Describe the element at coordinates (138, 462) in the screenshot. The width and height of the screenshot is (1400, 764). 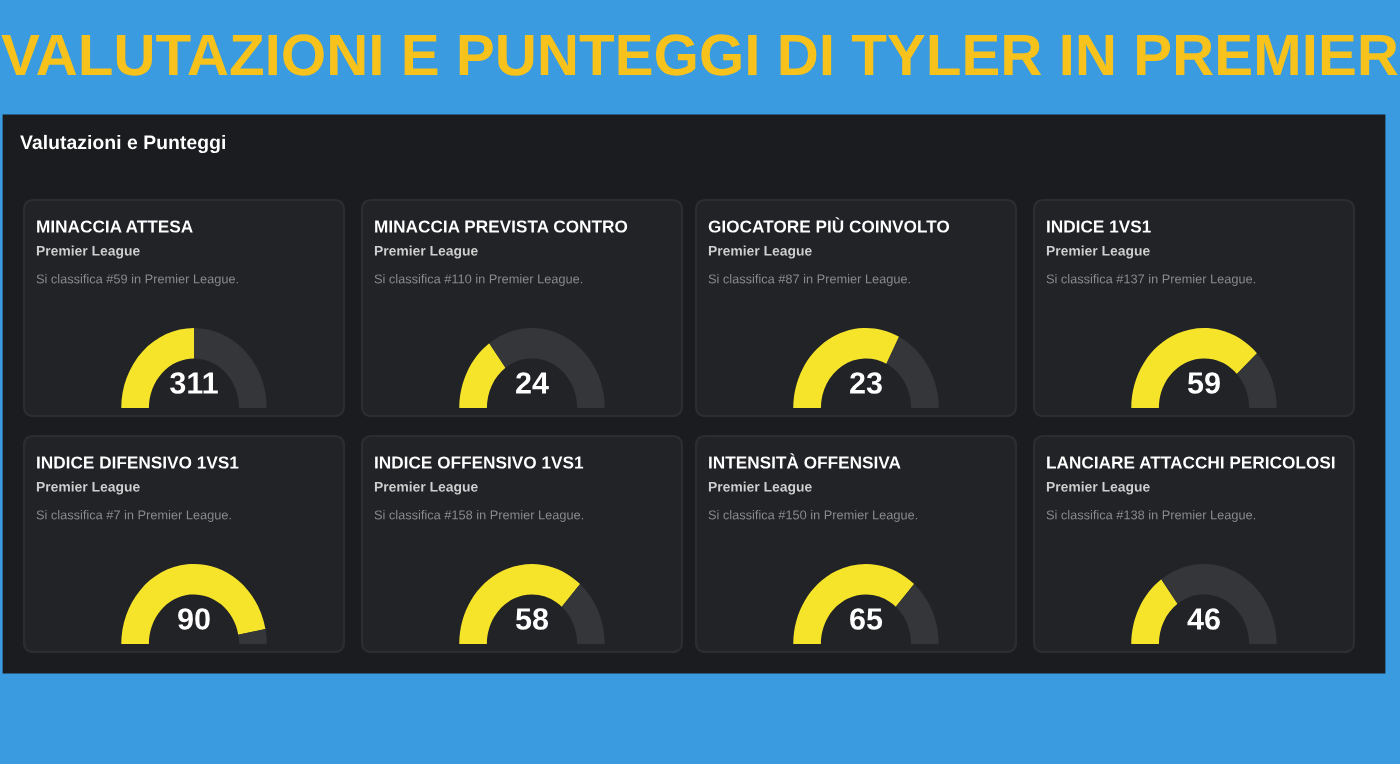
I see `chart-title: INDICE DIFENSIVO 1VS1` at that location.